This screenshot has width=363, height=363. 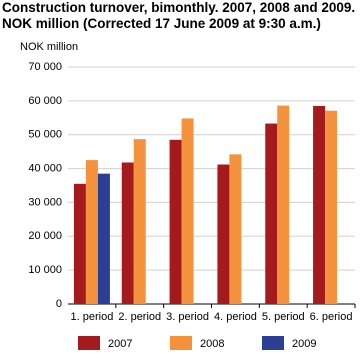 What do you see at coordinates (45, 101) in the screenshot?
I see `y-tick-label: 60 000` at bounding box center [45, 101].